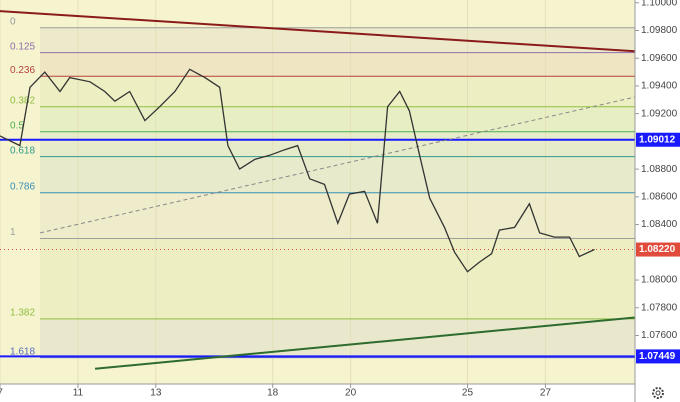 This screenshot has height=402, width=680. I want to click on y-tick-label: 1.09400, so click(659, 86).